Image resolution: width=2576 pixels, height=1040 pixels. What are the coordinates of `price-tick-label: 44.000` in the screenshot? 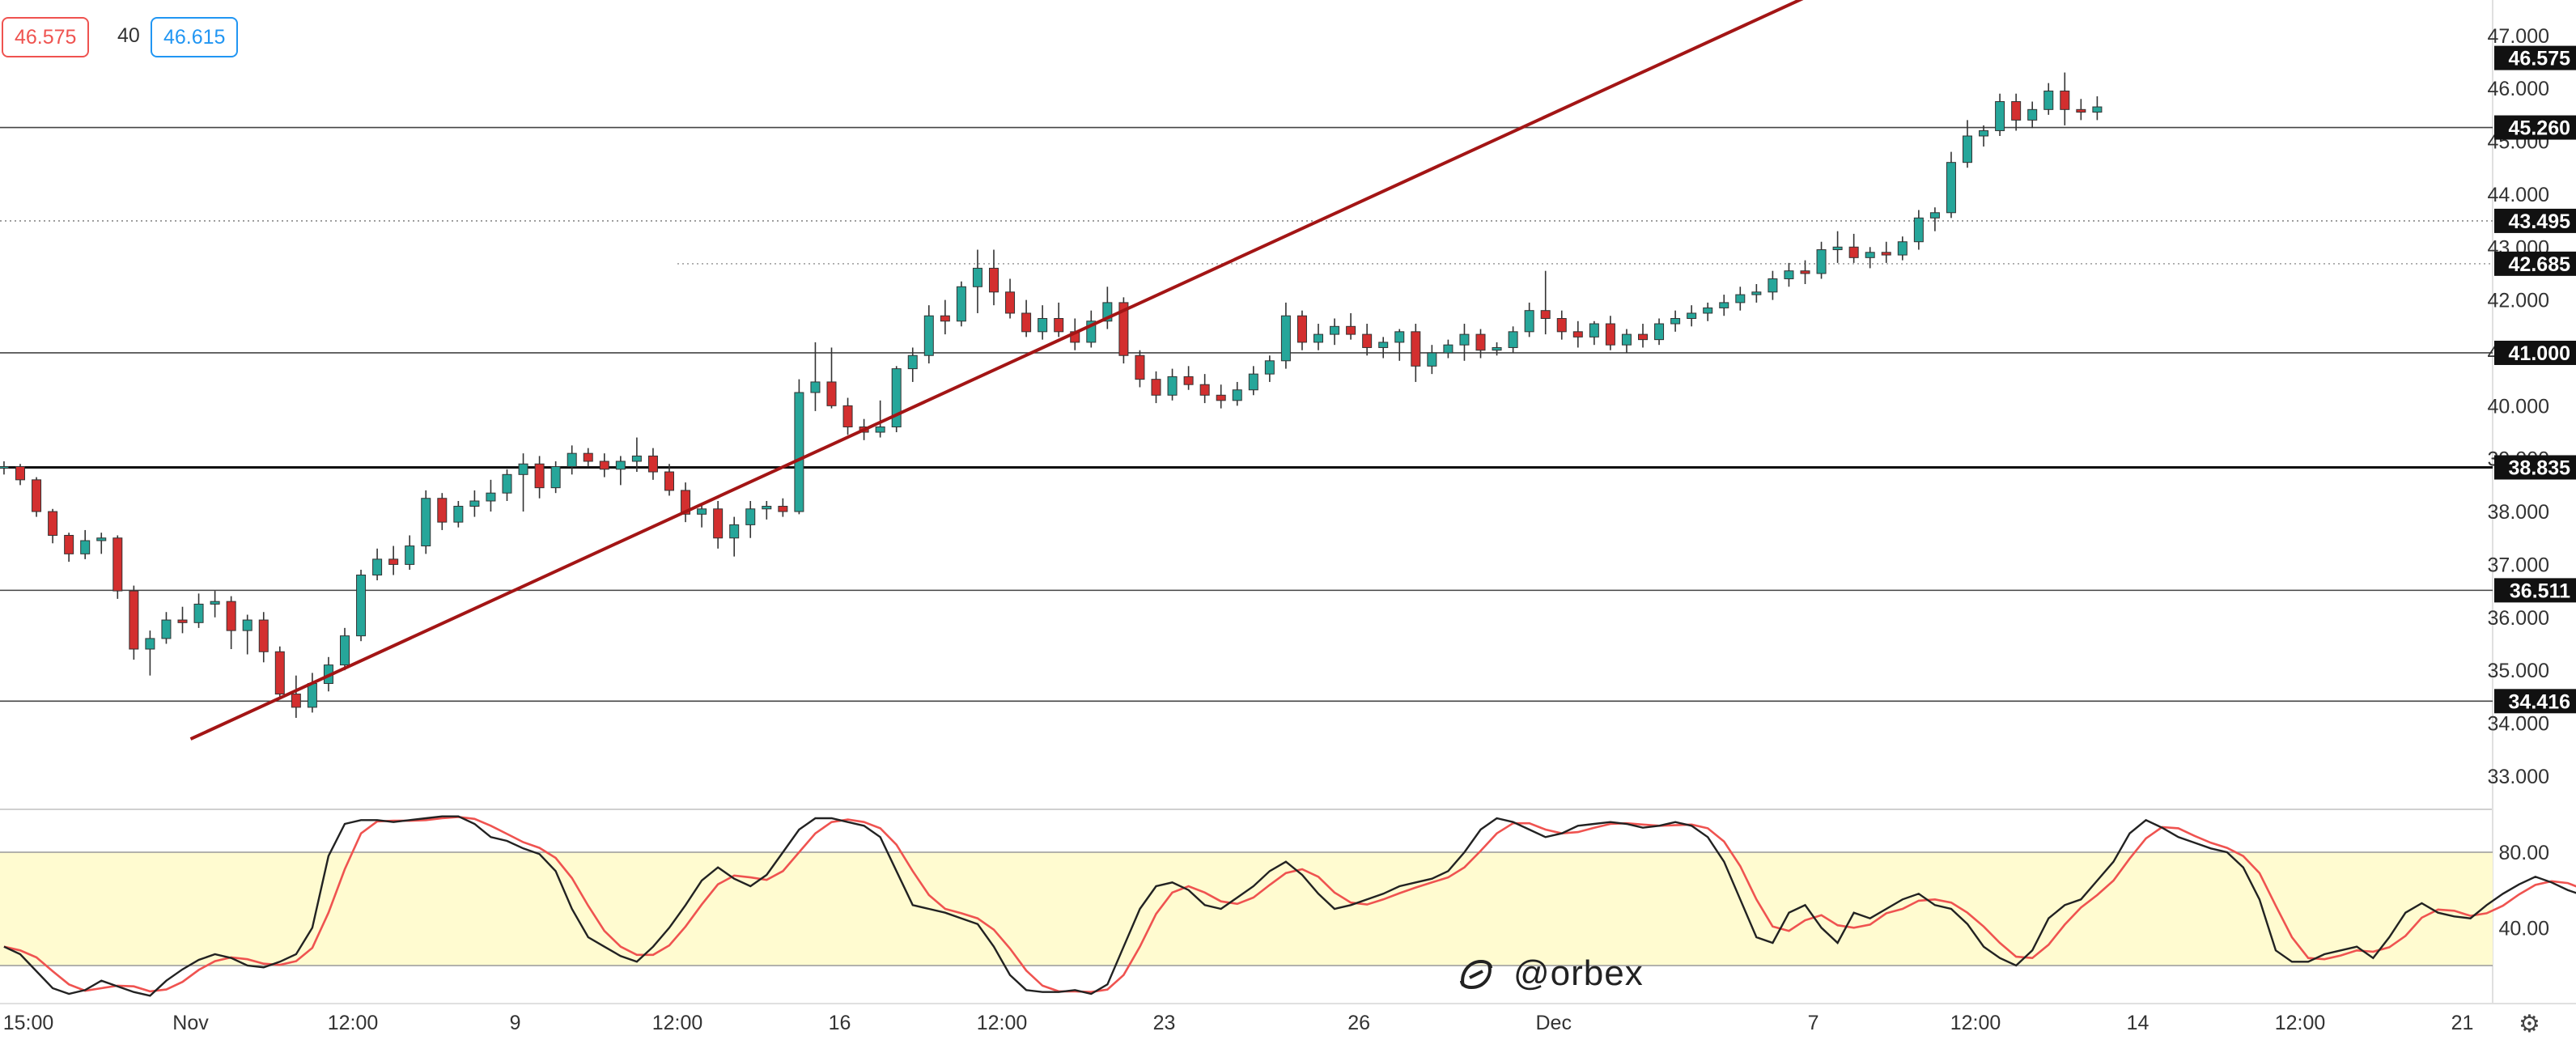 It's located at (2518, 195).